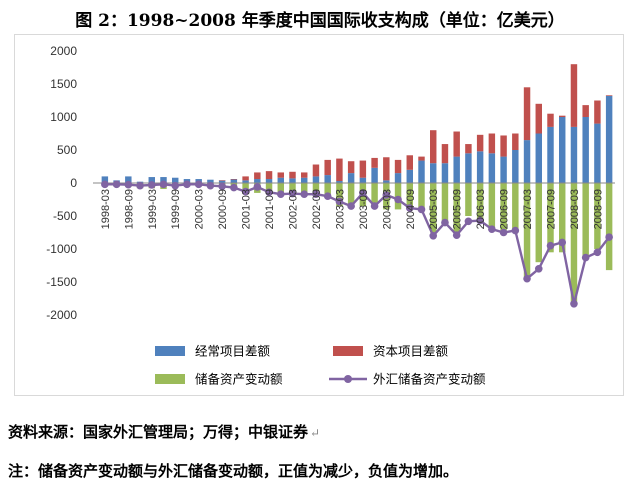  What do you see at coordinates (65, 216) in the screenshot?
I see `y-tick-label: -500` at bounding box center [65, 216].